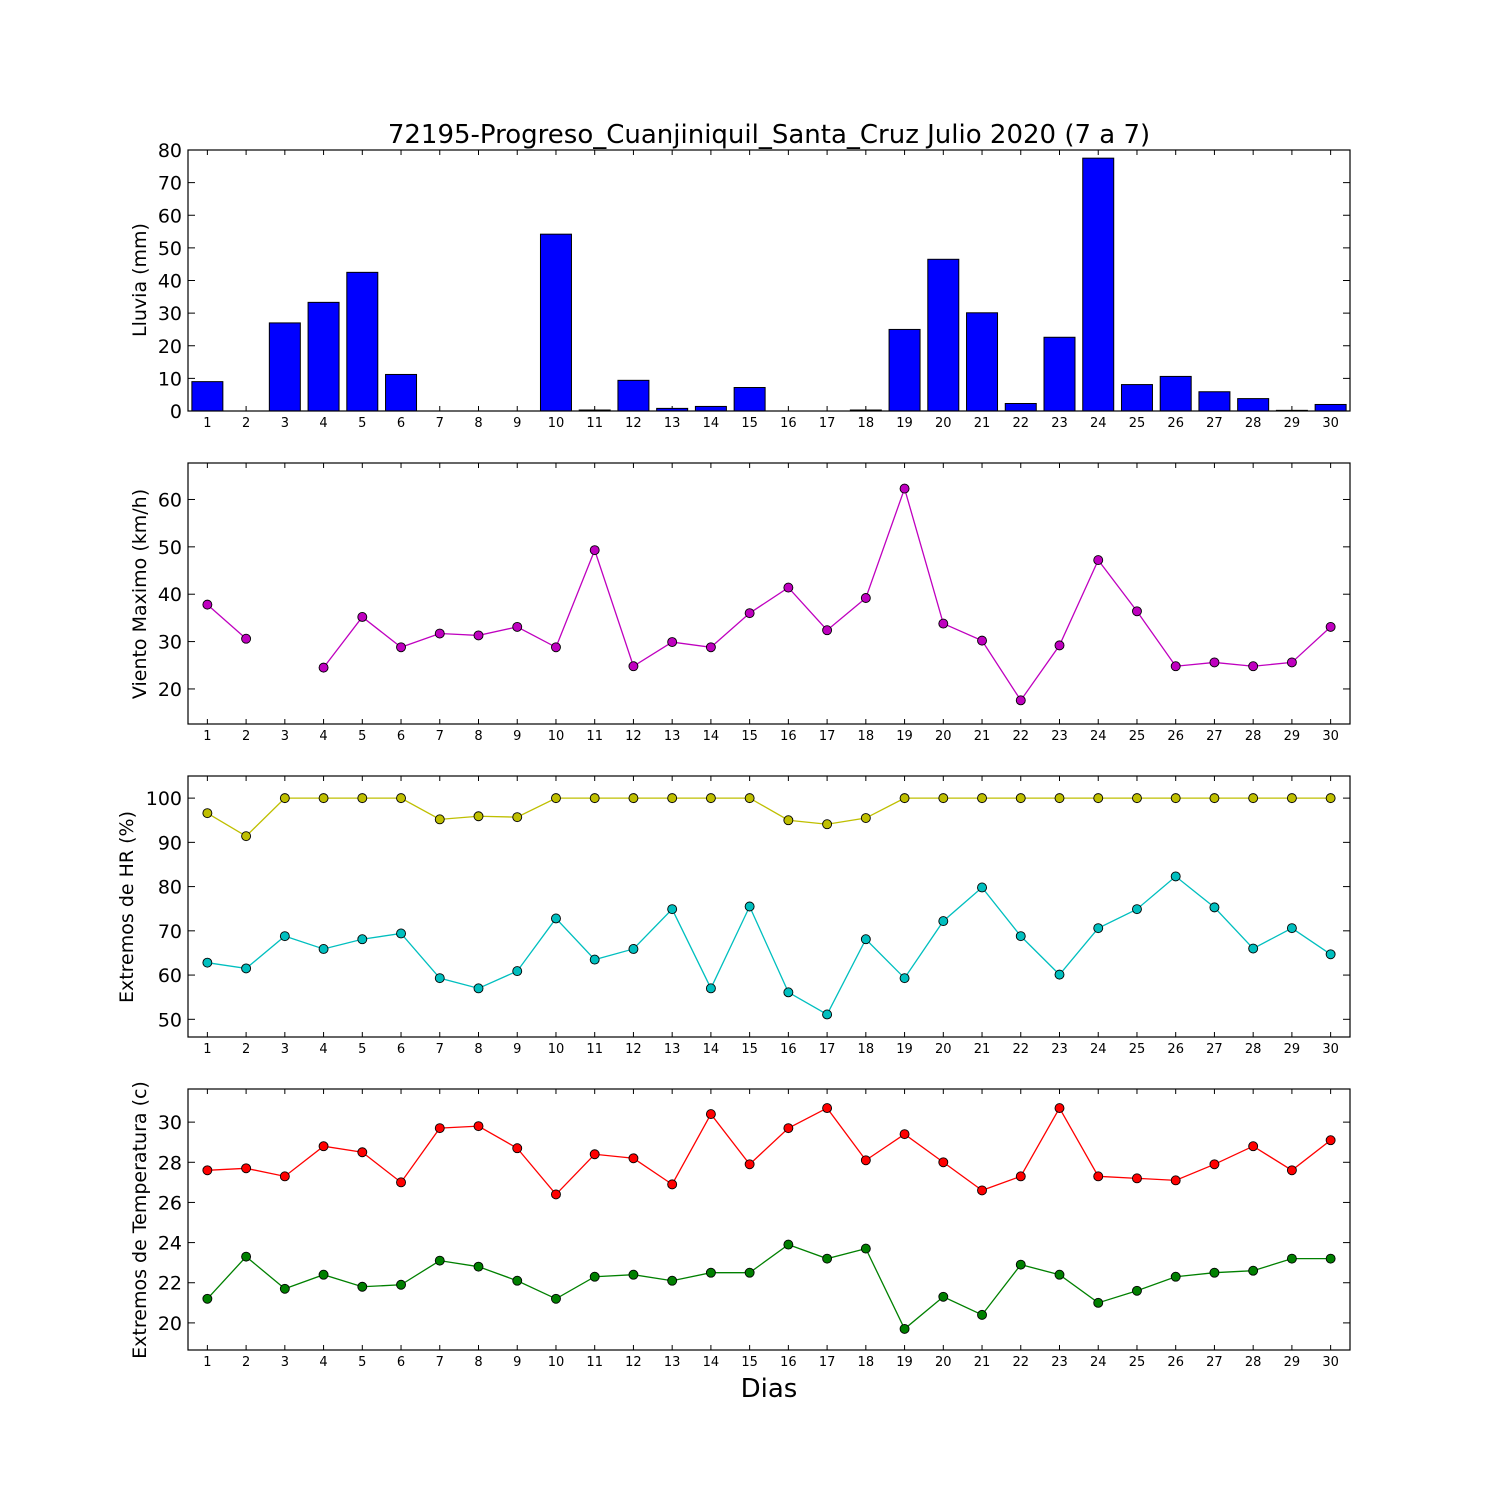 Image resolution: width=1500 pixels, height=1500 pixels. I want to click on xtick-label: 23, so click(1059, 1049).